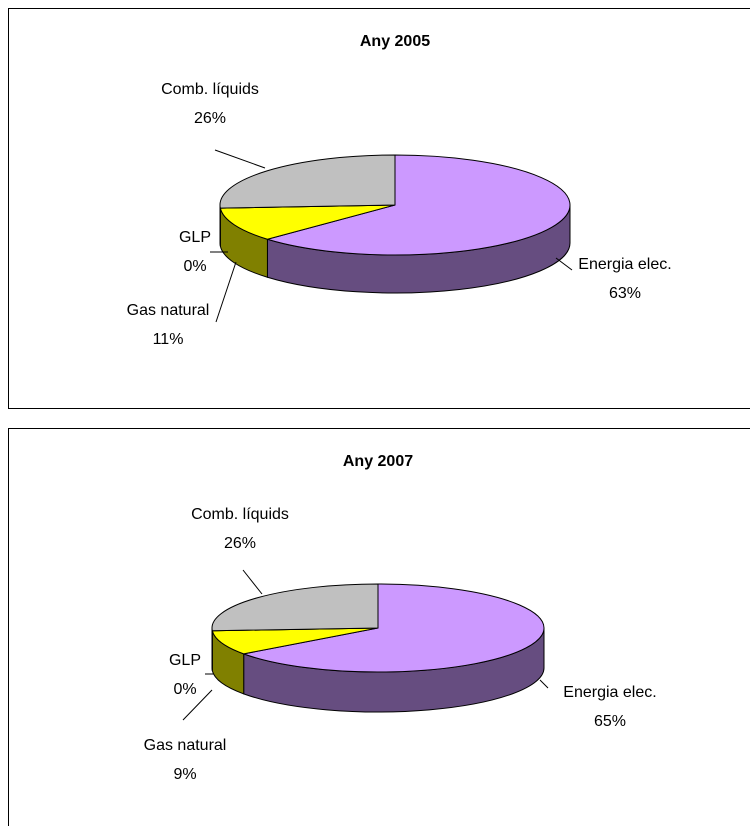  Describe the element at coordinates (395, 41) in the screenshot. I see `chart-title: Any 2005` at that location.